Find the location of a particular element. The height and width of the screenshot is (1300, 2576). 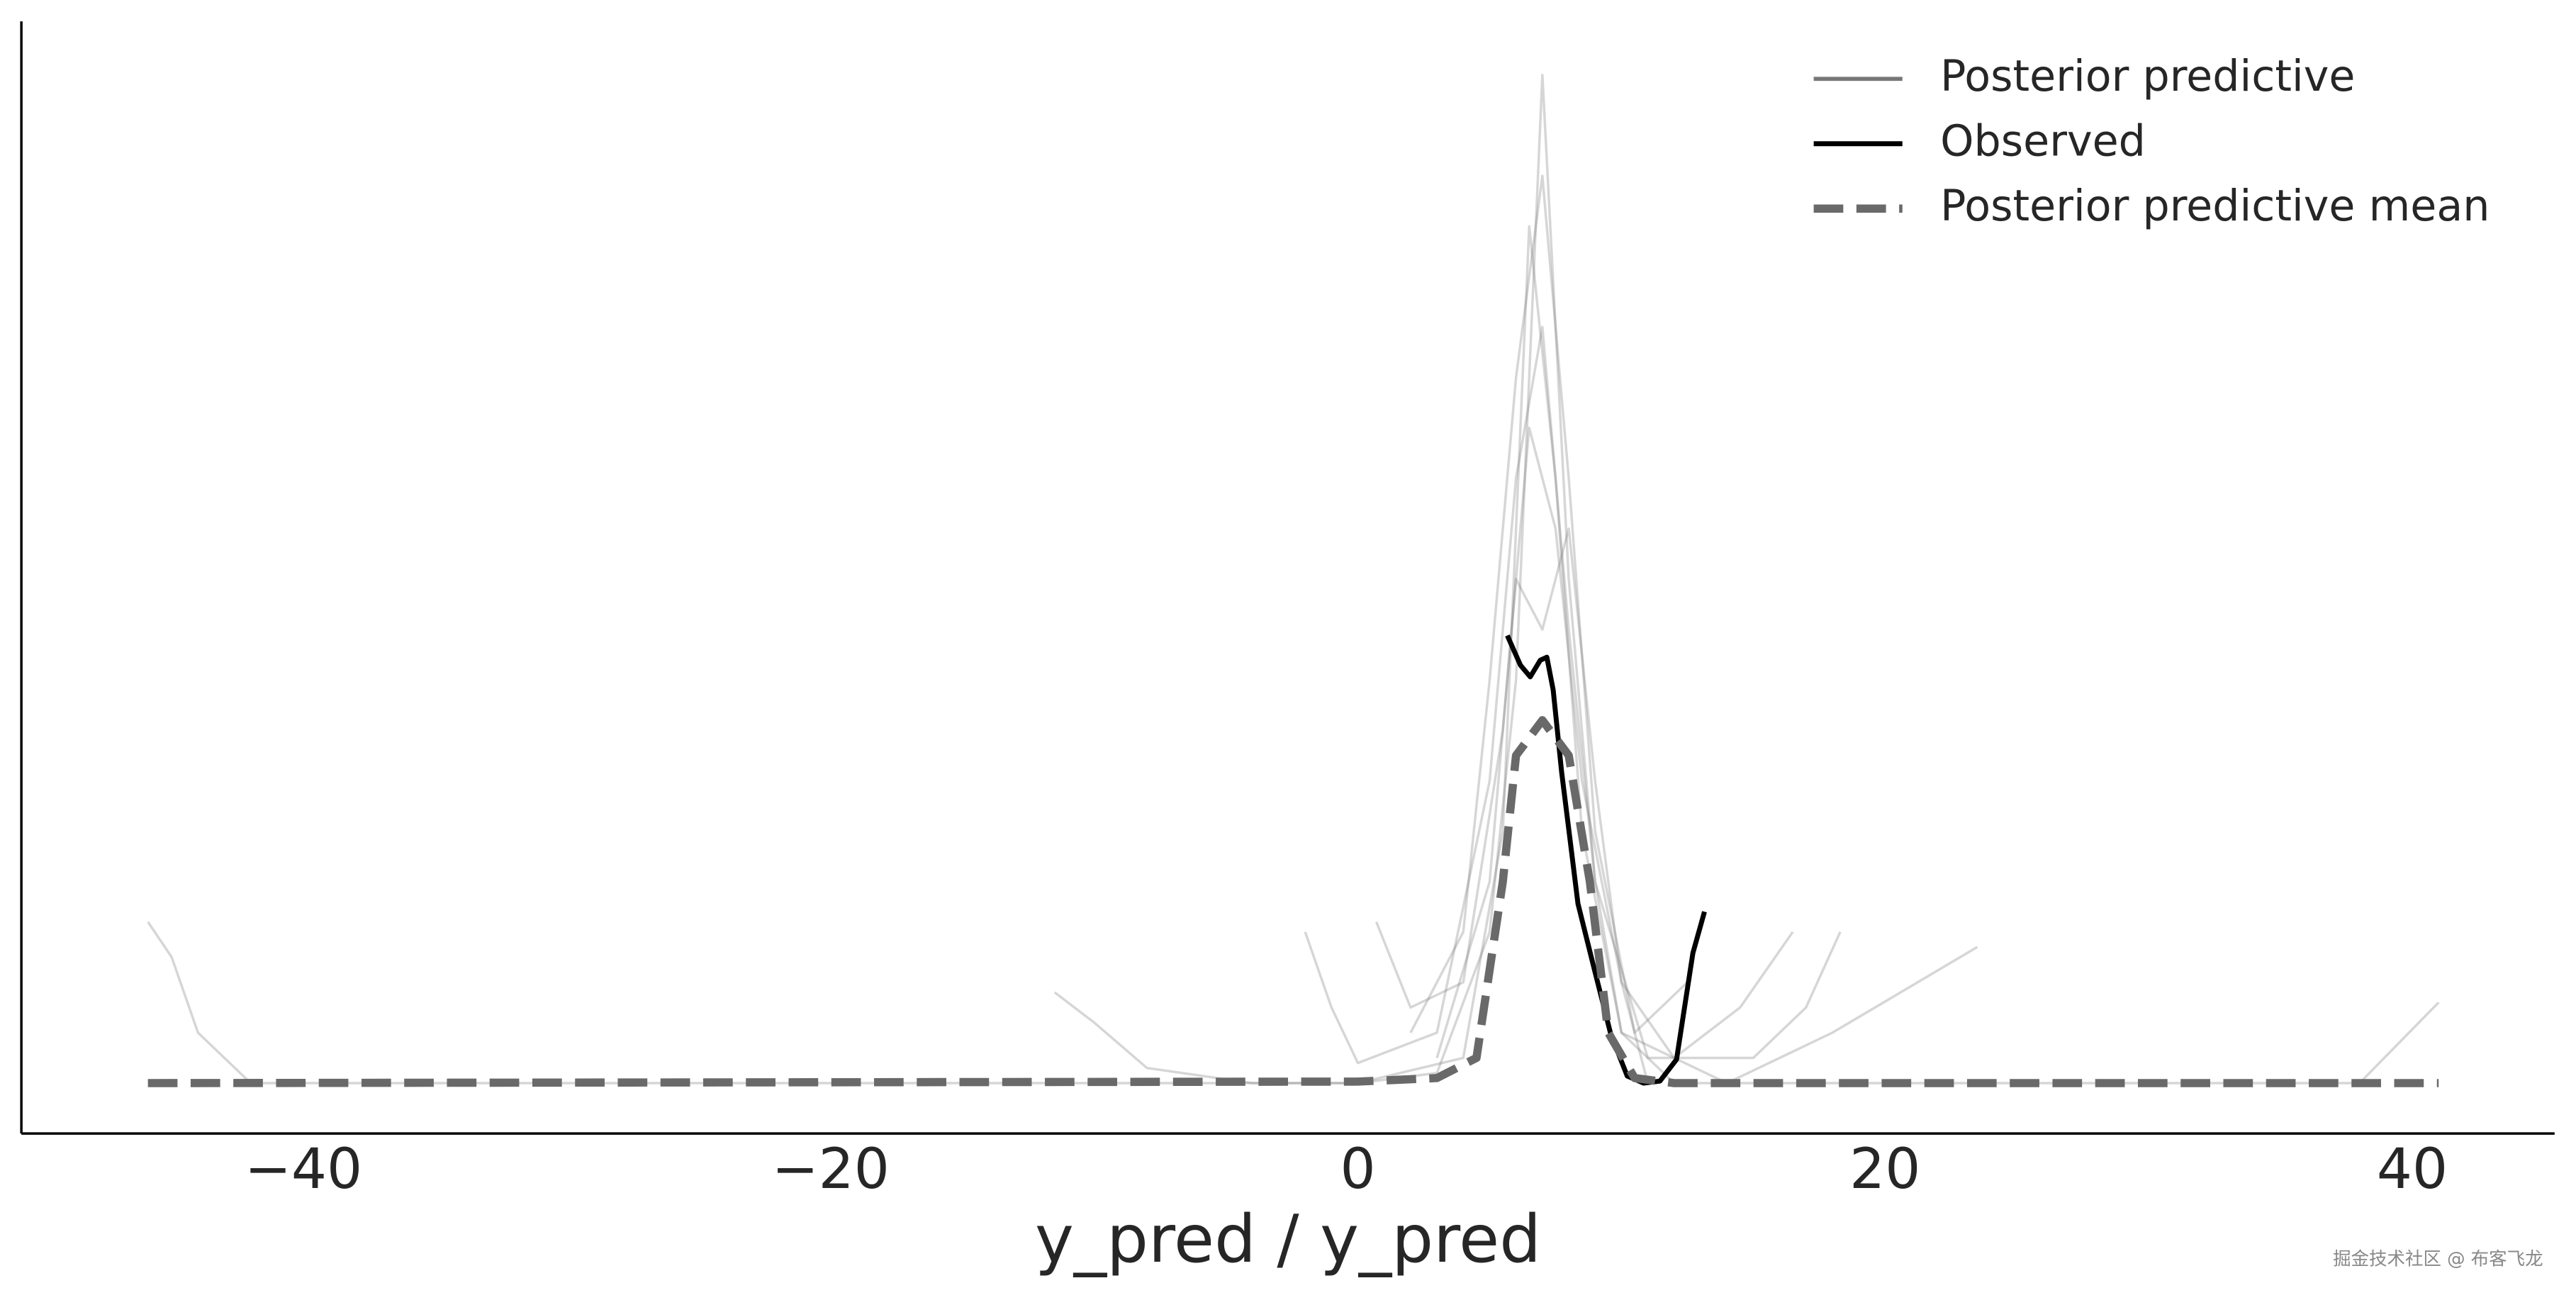

legend-label: Observed is located at coordinates (2043, 141).